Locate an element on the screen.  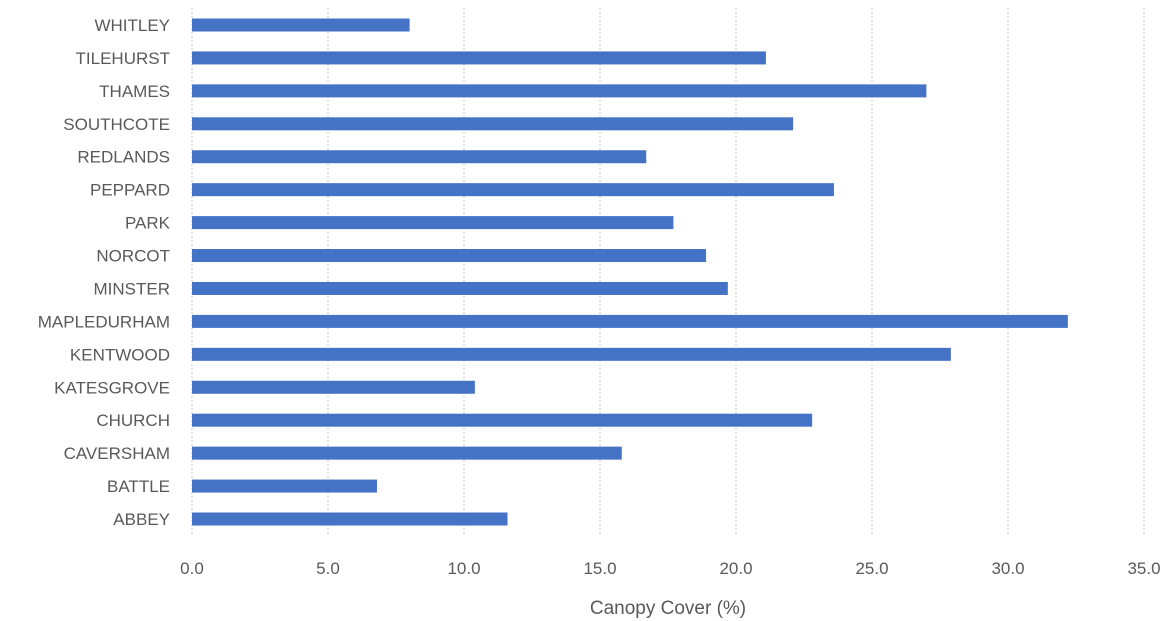
x-tick-label: 15.0 is located at coordinates (599, 568).